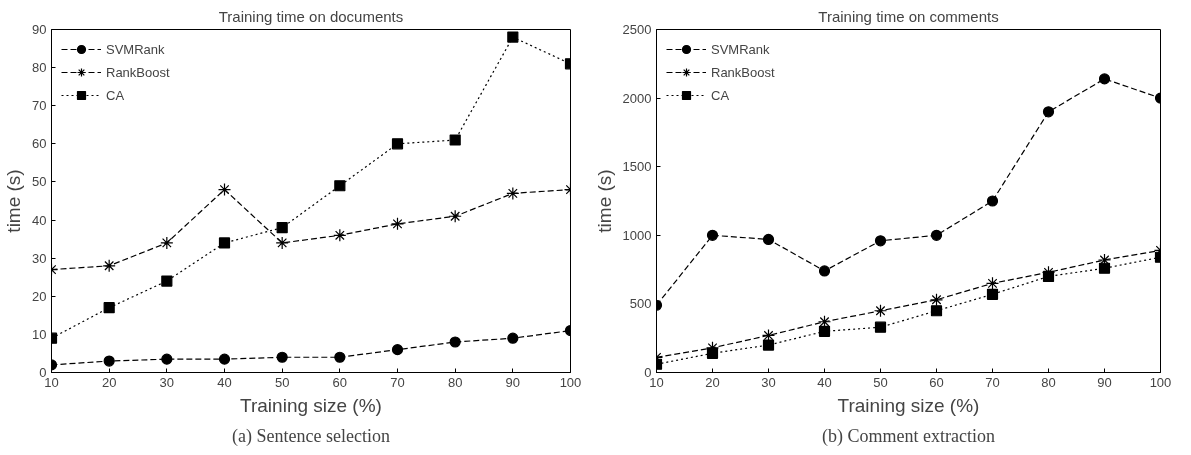 The width and height of the screenshot is (1191, 455). I want to click on text: (b) Comment extraction, so click(908, 436).